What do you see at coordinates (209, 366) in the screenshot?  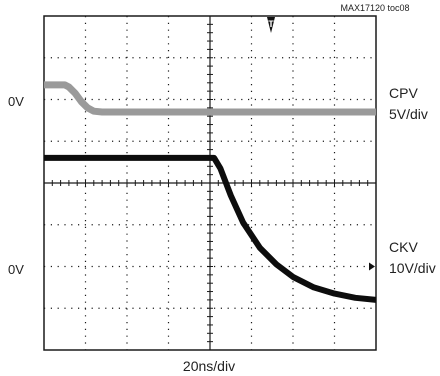 I see `time-base-label: 20ns/div` at bounding box center [209, 366].